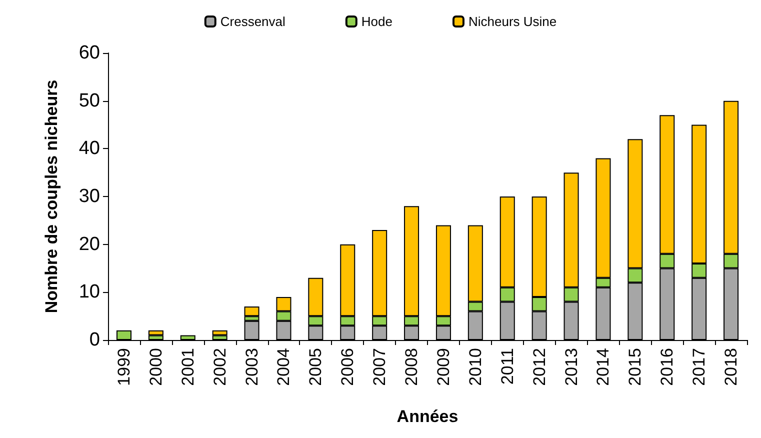  I want to click on x-tick-label: 2010, so click(475, 367).